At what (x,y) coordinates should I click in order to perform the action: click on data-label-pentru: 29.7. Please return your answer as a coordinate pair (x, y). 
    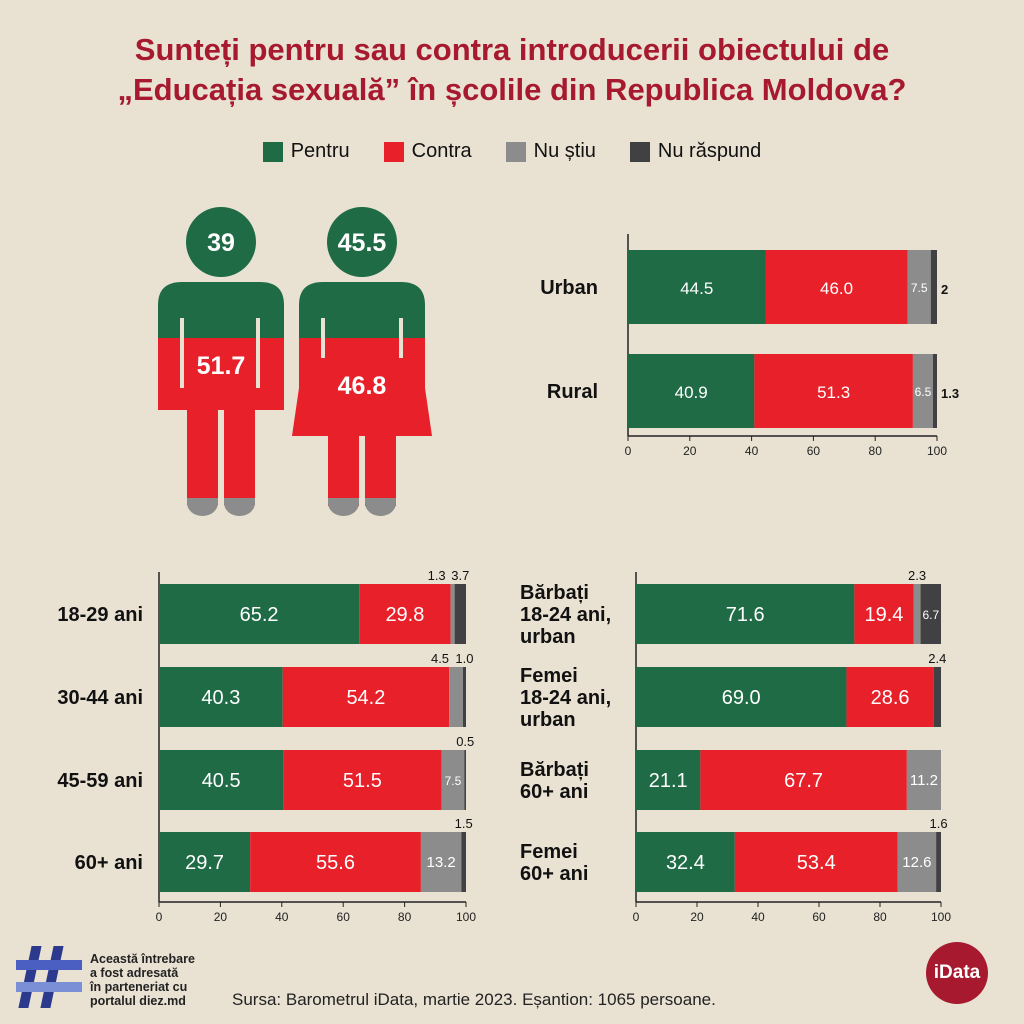
    Looking at the image, I should click on (204, 863).